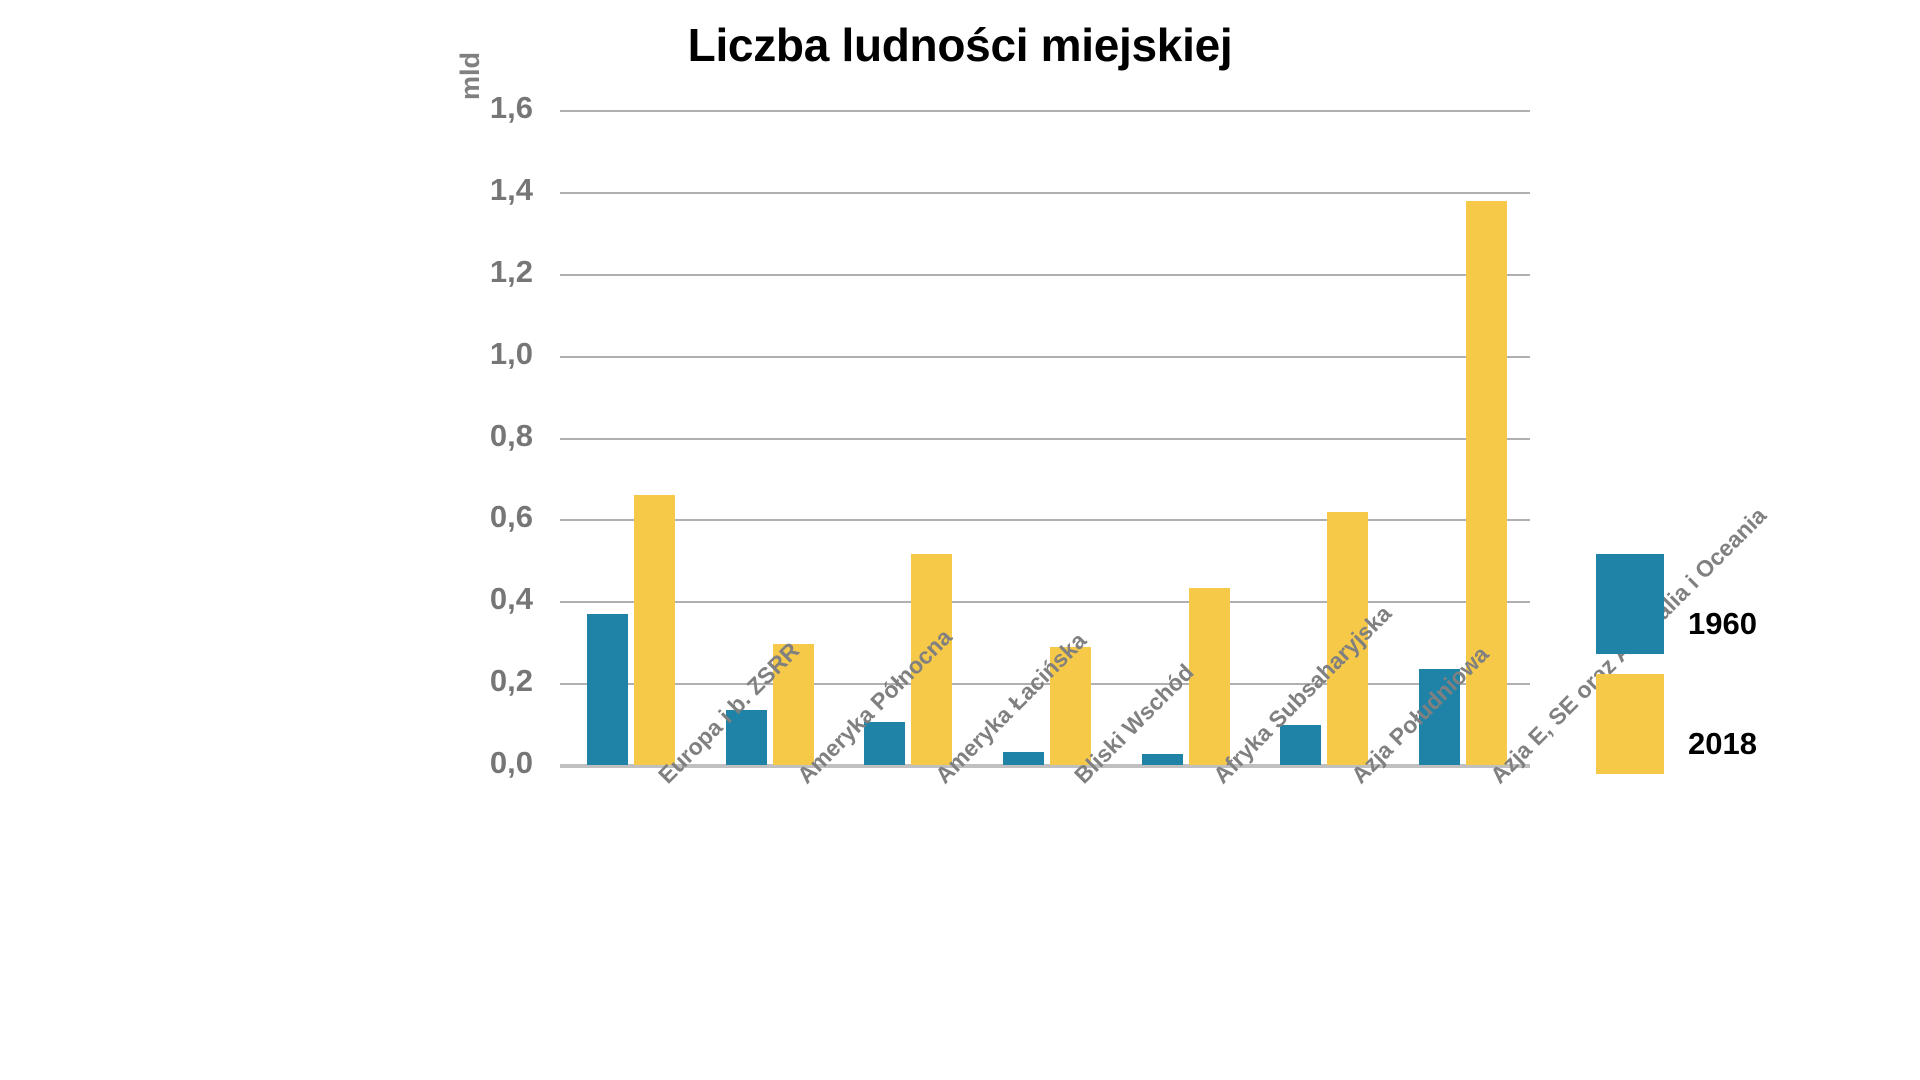 This screenshot has width=1920, height=1080. What do you see at coordinates (511, 353) in the screenshot?
I see `y-tick-label: 1,0` at bounding box center [511, 353].